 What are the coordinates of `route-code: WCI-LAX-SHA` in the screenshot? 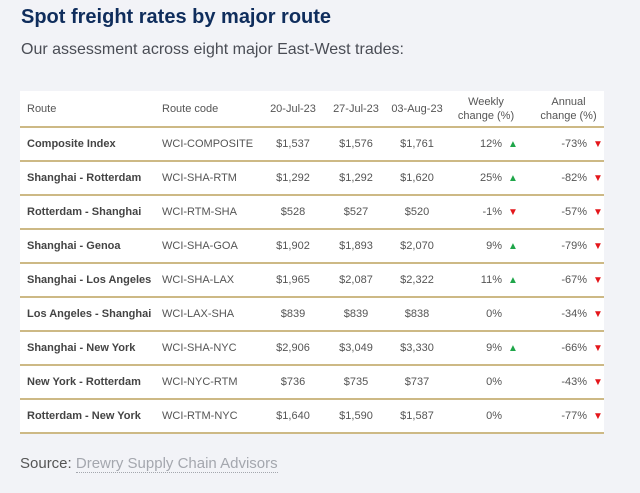 It's located at (198, 314).